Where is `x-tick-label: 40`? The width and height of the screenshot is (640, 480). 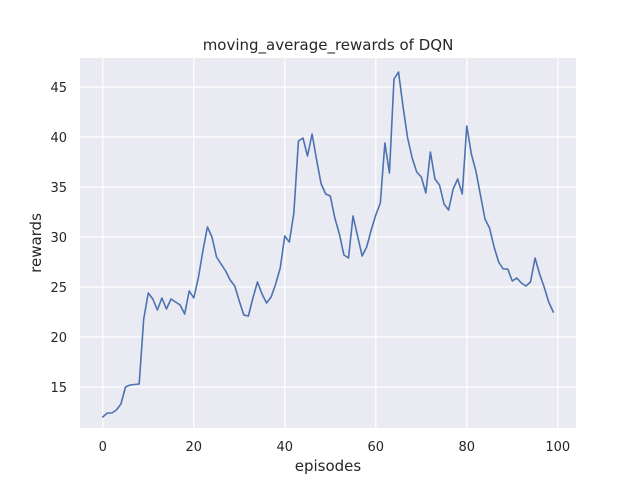
x-tick-label: 40 is located at coordinates (284, 447).